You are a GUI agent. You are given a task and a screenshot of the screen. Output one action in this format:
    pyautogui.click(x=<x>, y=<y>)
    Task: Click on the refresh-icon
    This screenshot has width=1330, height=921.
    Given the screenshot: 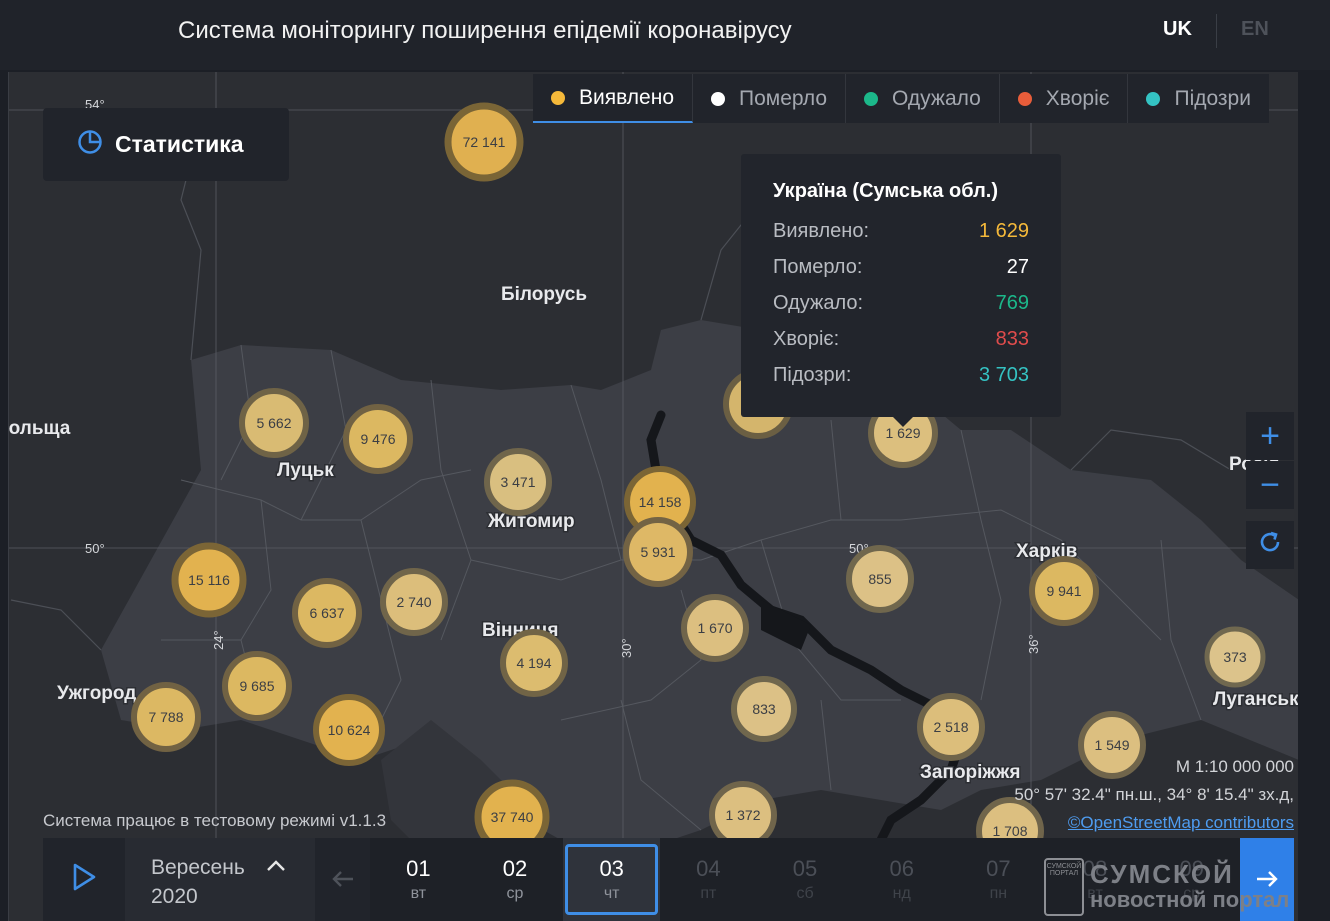 What is the action you would take?
    pyautogui.click(x=1270, y=545)
    